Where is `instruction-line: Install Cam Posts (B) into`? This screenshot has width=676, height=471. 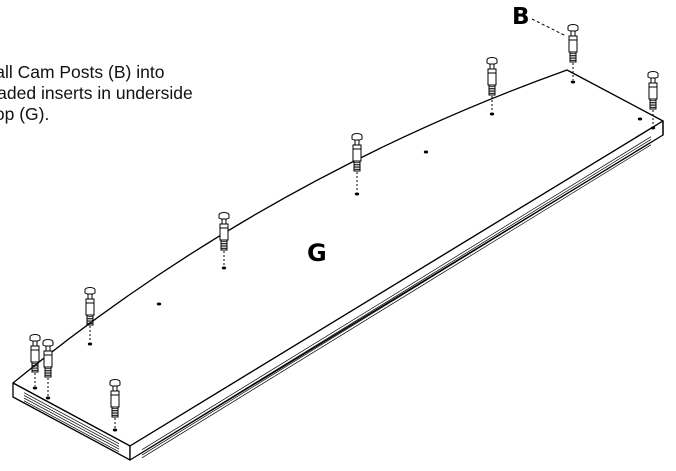
instruction-line: Install Cam Posts (B) into is located at coordinates (82, 72).